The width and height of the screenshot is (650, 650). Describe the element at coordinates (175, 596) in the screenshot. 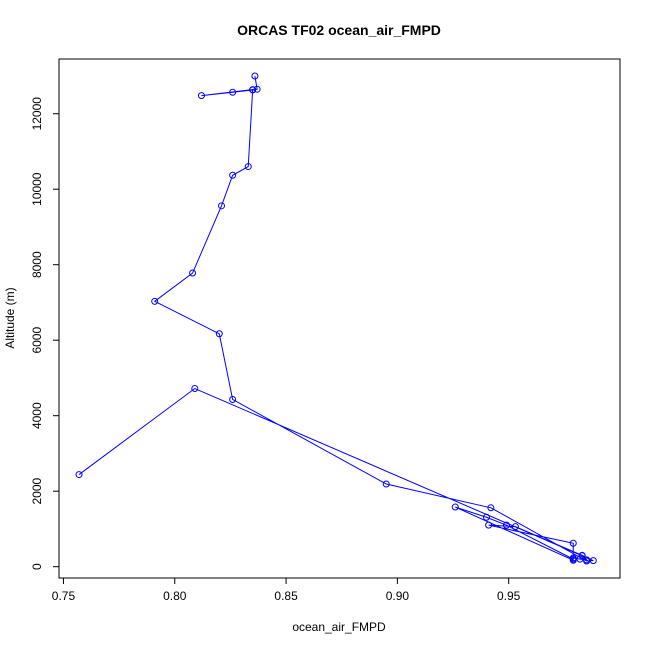

I see `x-tick-label: 0.80` at that location.